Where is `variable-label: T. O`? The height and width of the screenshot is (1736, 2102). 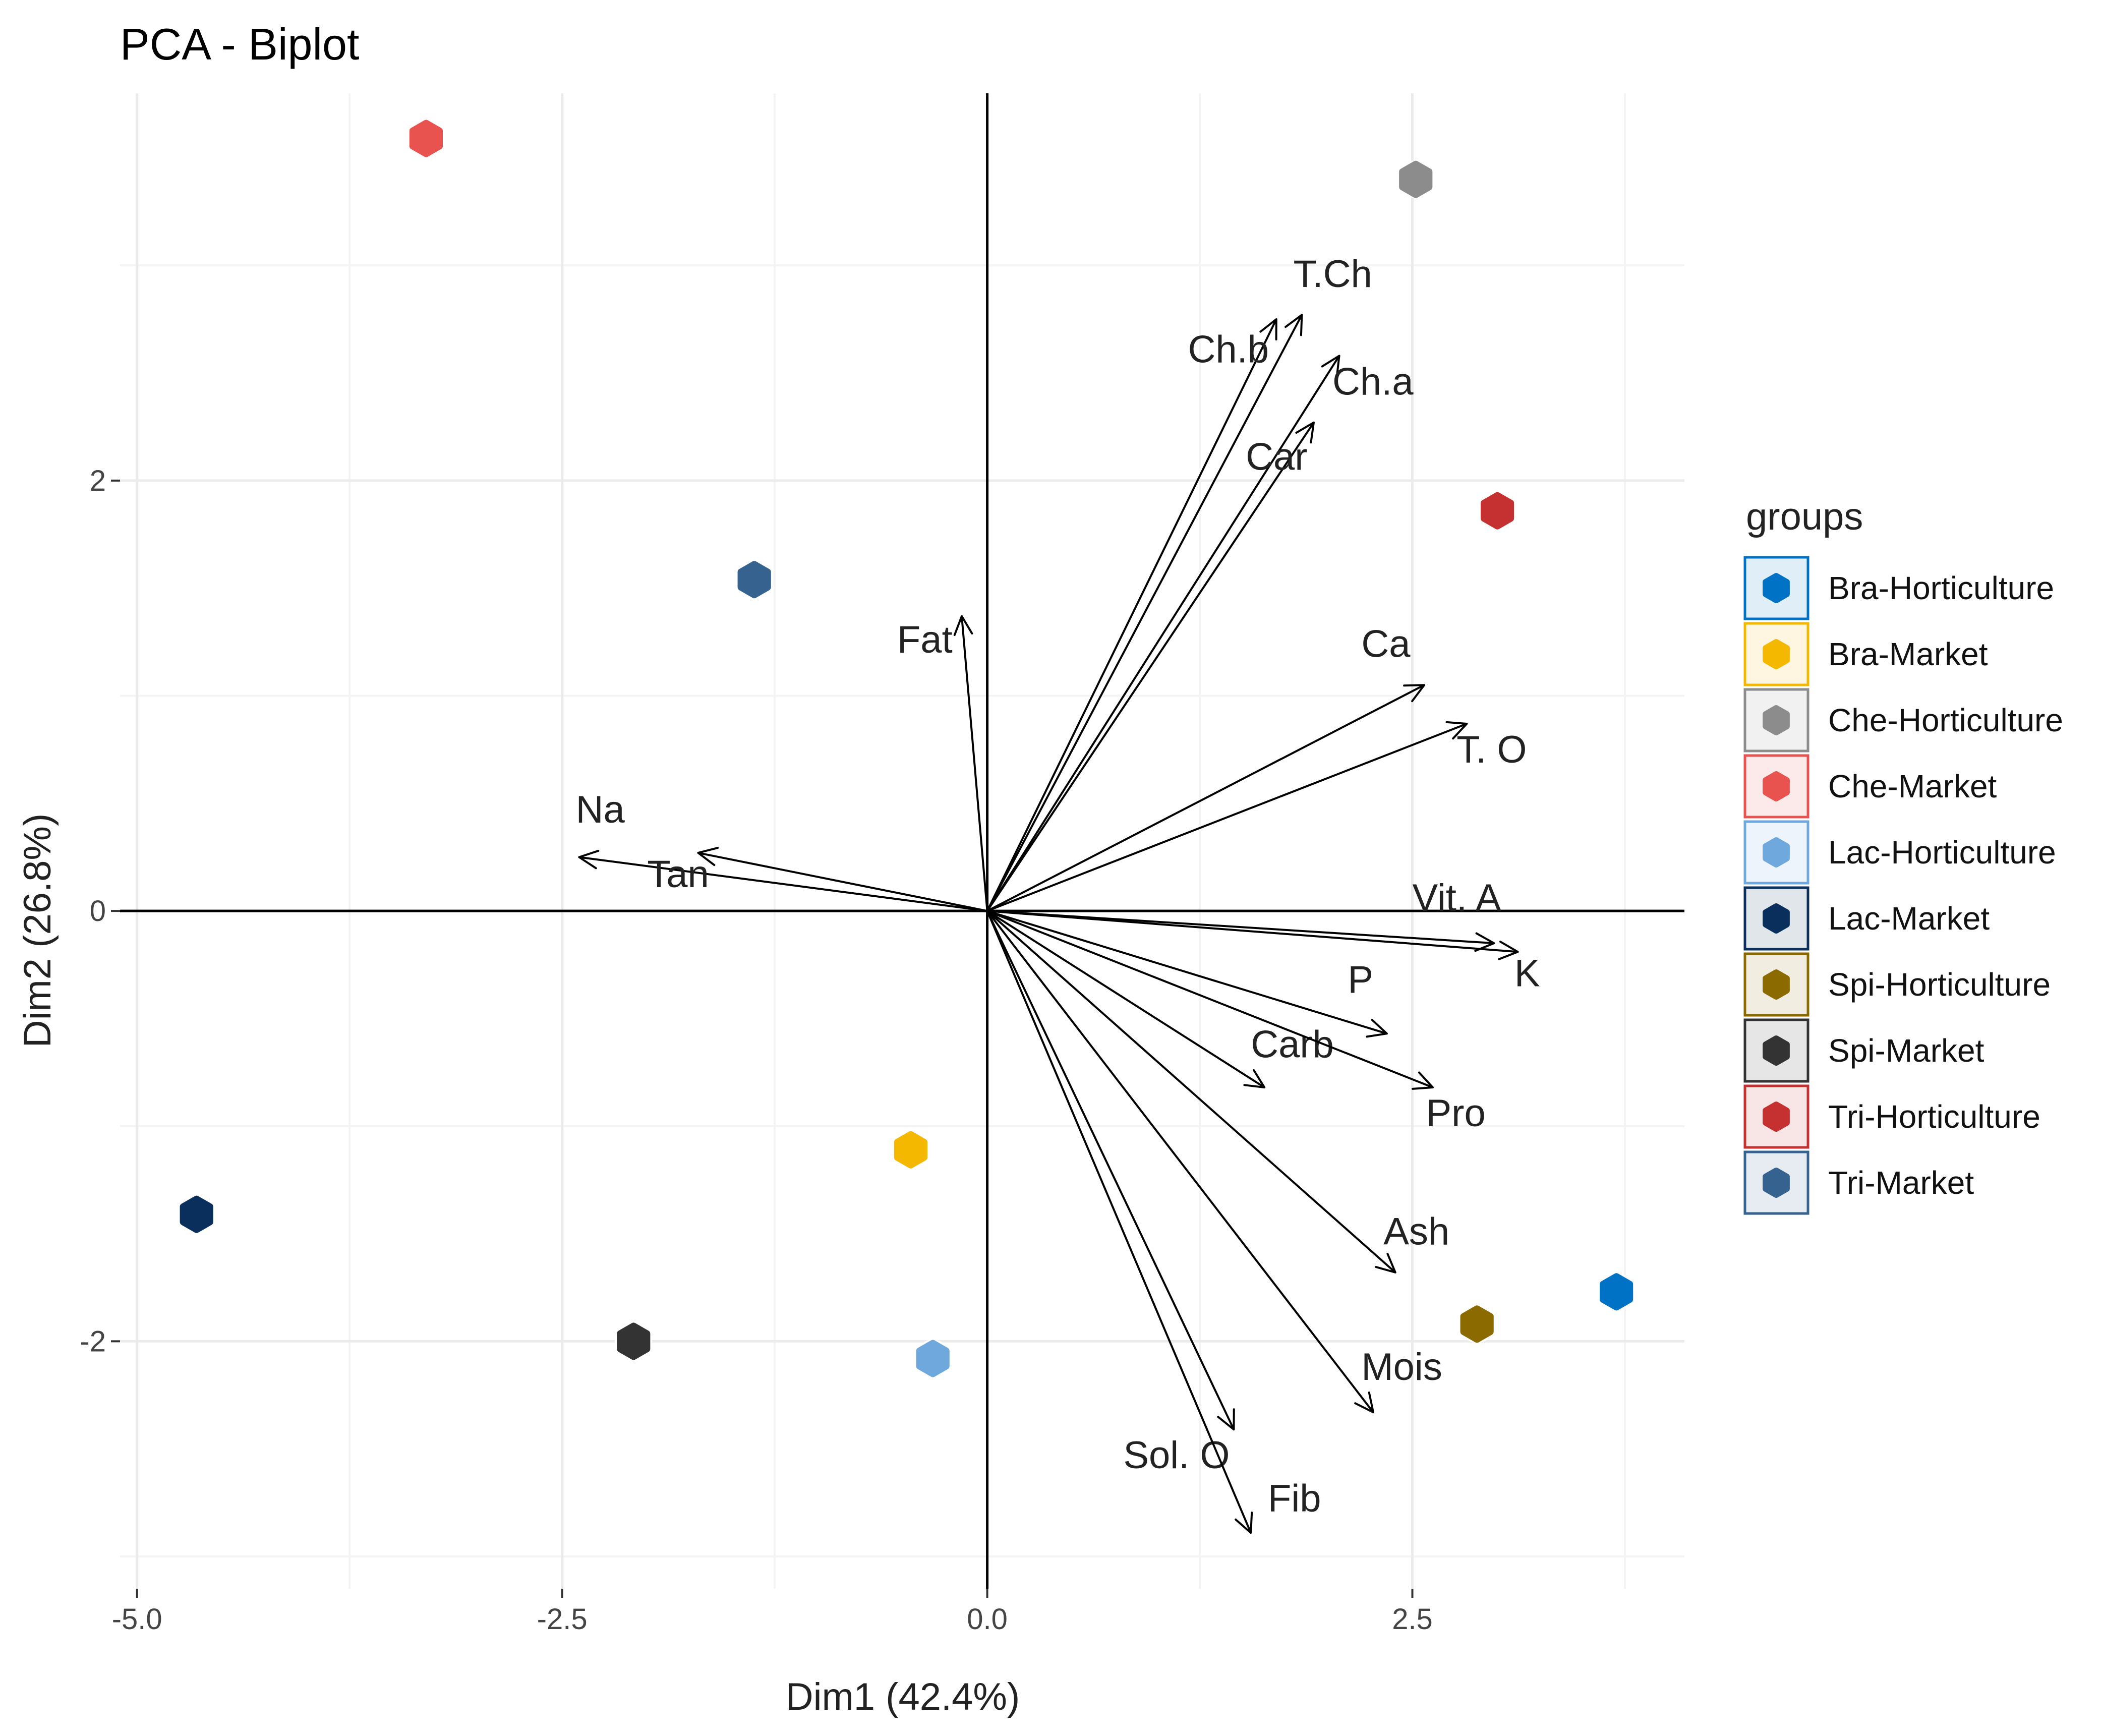
variable-label: T. O is located at coordinates (1491, 750).